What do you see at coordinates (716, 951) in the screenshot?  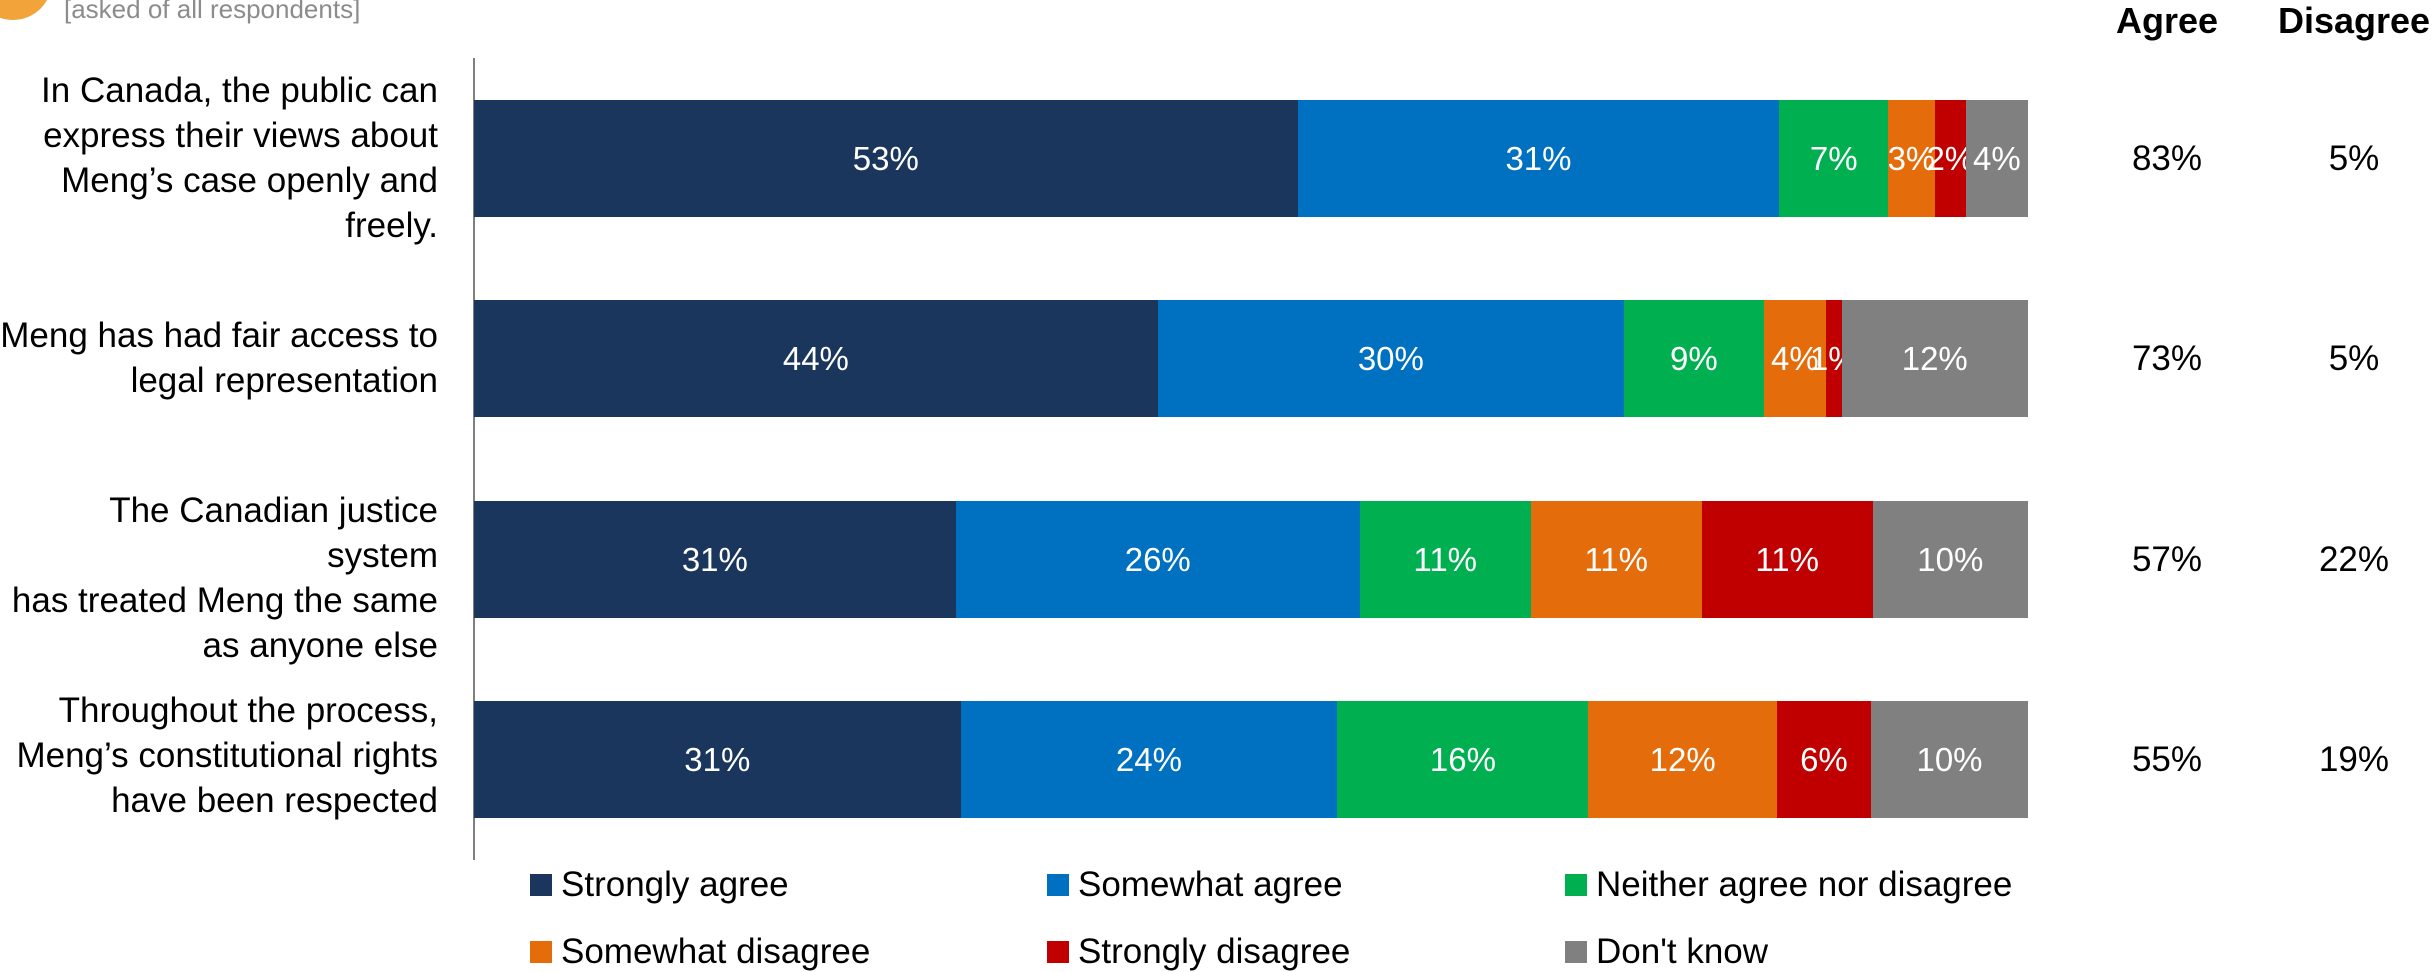 I see `legend-label: Somewhat disagree` at bounding box center [716, 951].